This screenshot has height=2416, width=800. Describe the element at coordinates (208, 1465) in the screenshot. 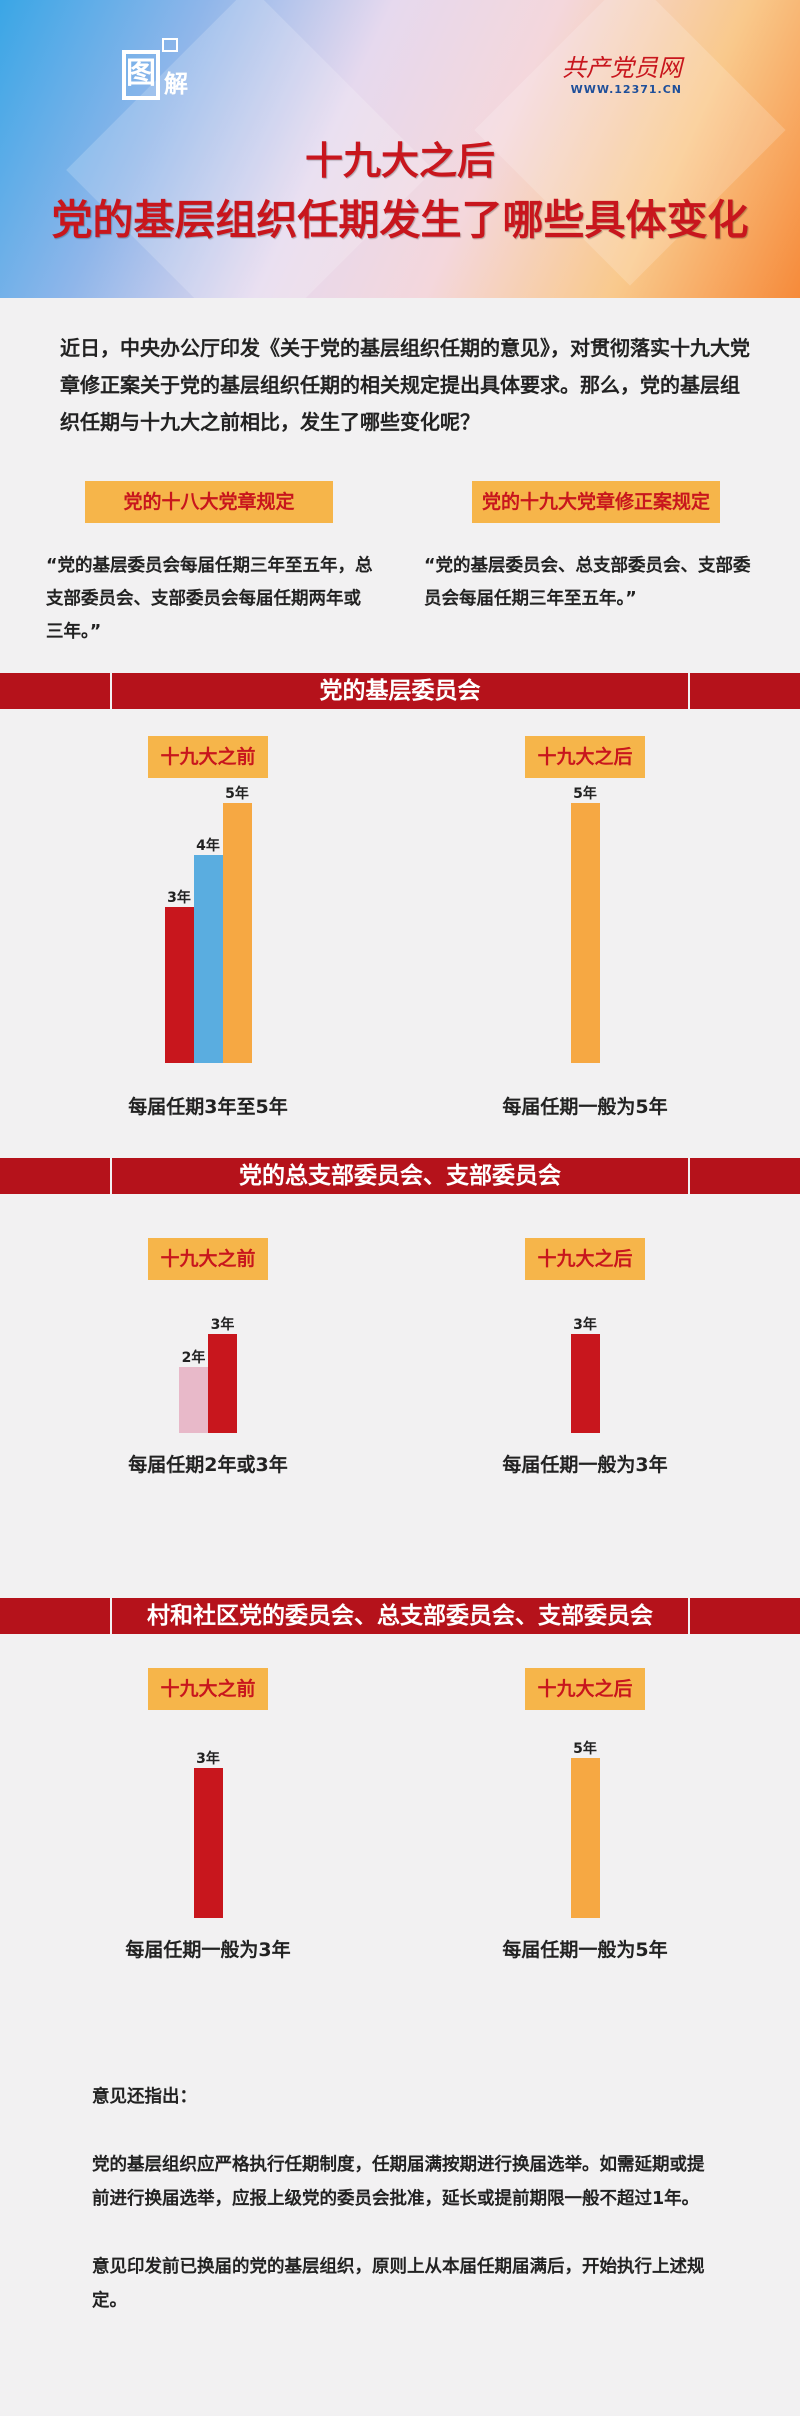

I see `panel-caption: 每届任期2年或3年` at that location.